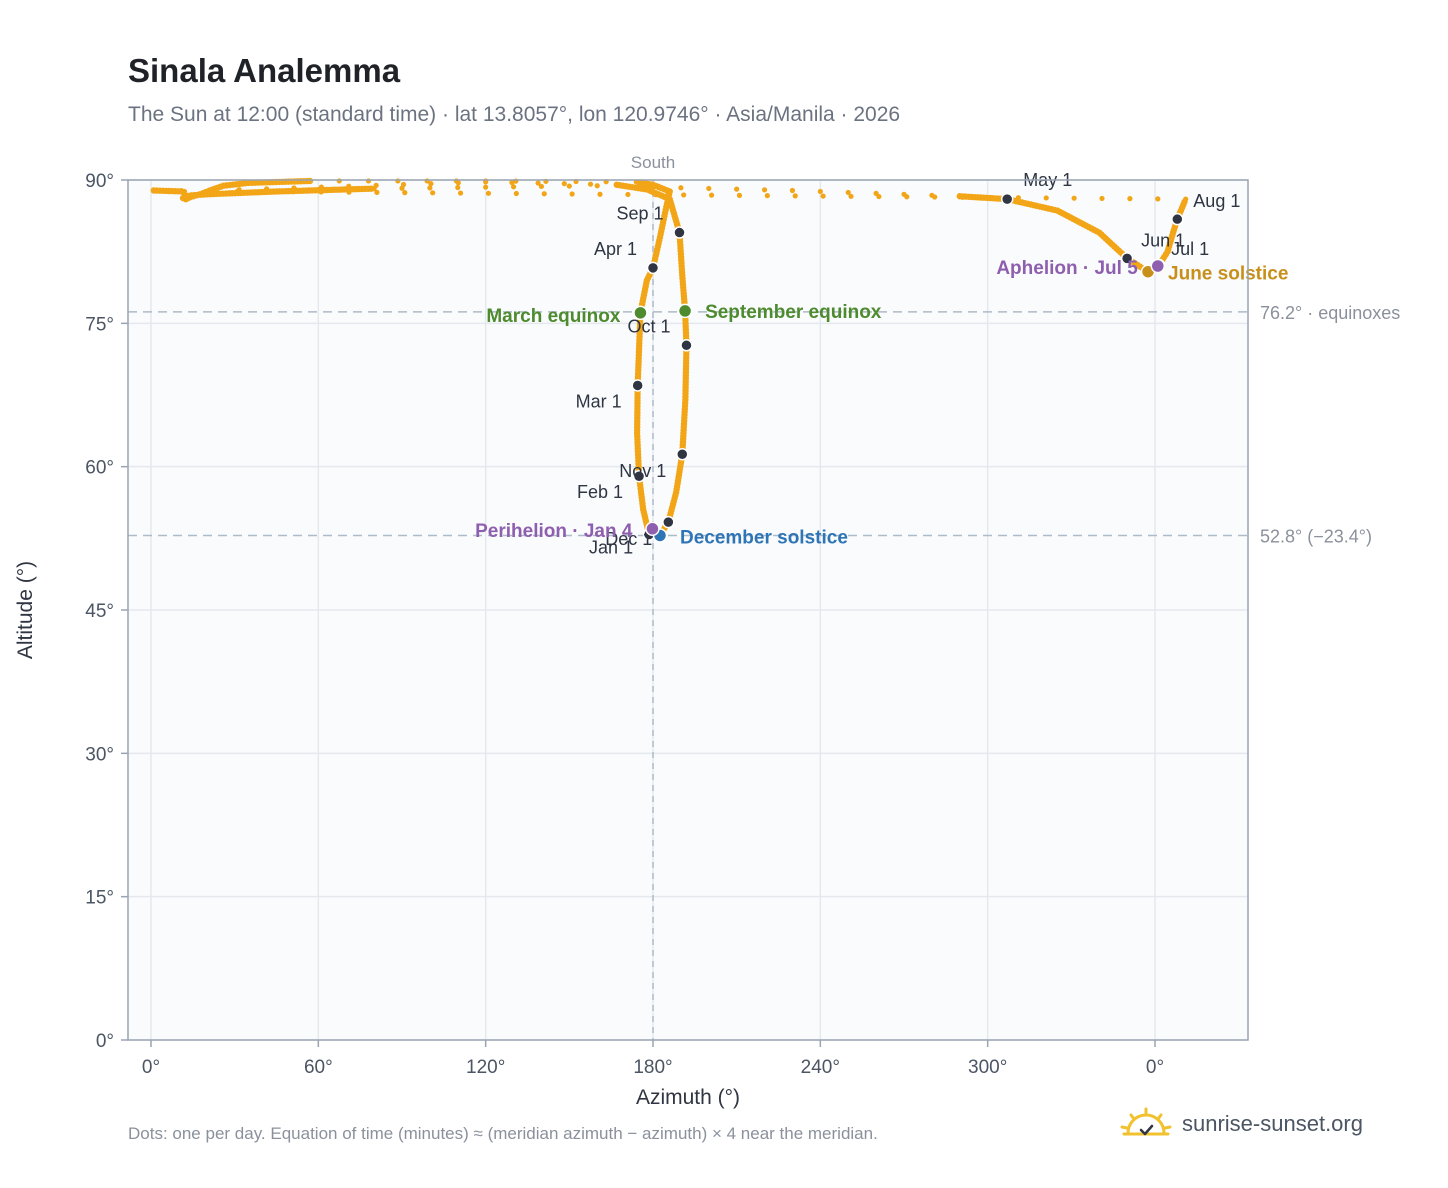 The width and height of the screenshot is (1448, 1188). I want to click on y-axis-title: Altitude (°), so click(25, 610).